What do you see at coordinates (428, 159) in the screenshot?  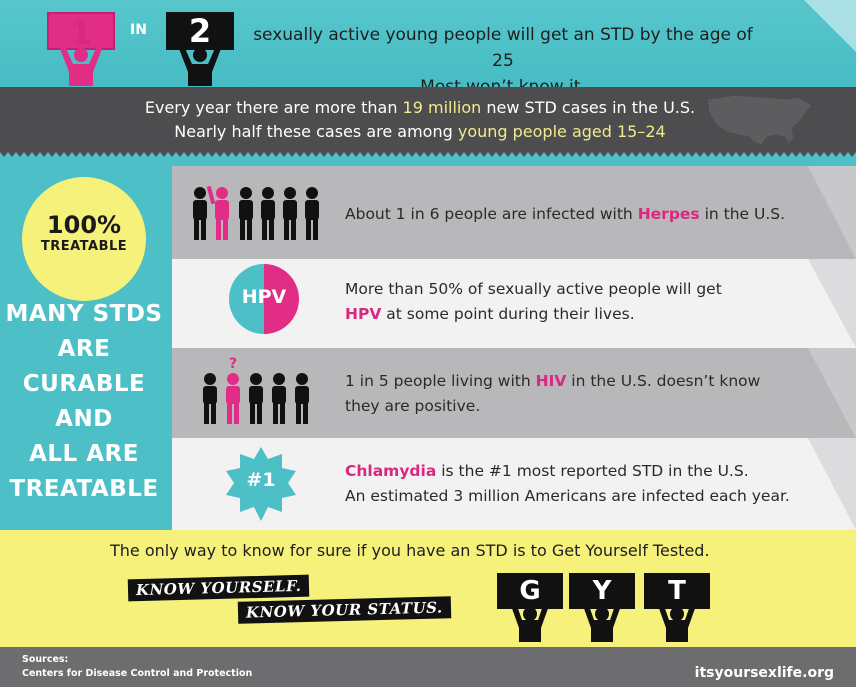 I see `zigzag-divider` at bounding box center [428, 159].